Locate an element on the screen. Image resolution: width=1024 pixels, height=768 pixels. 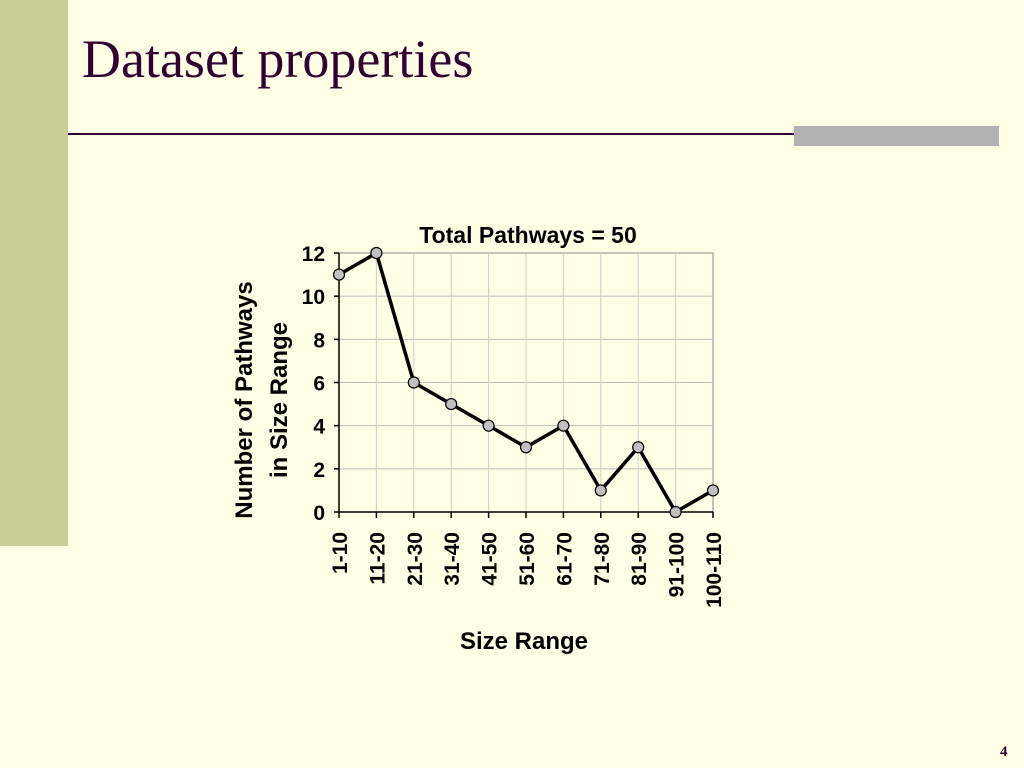
x-tick-label: 71-80 is located at coordinates (602, 559).